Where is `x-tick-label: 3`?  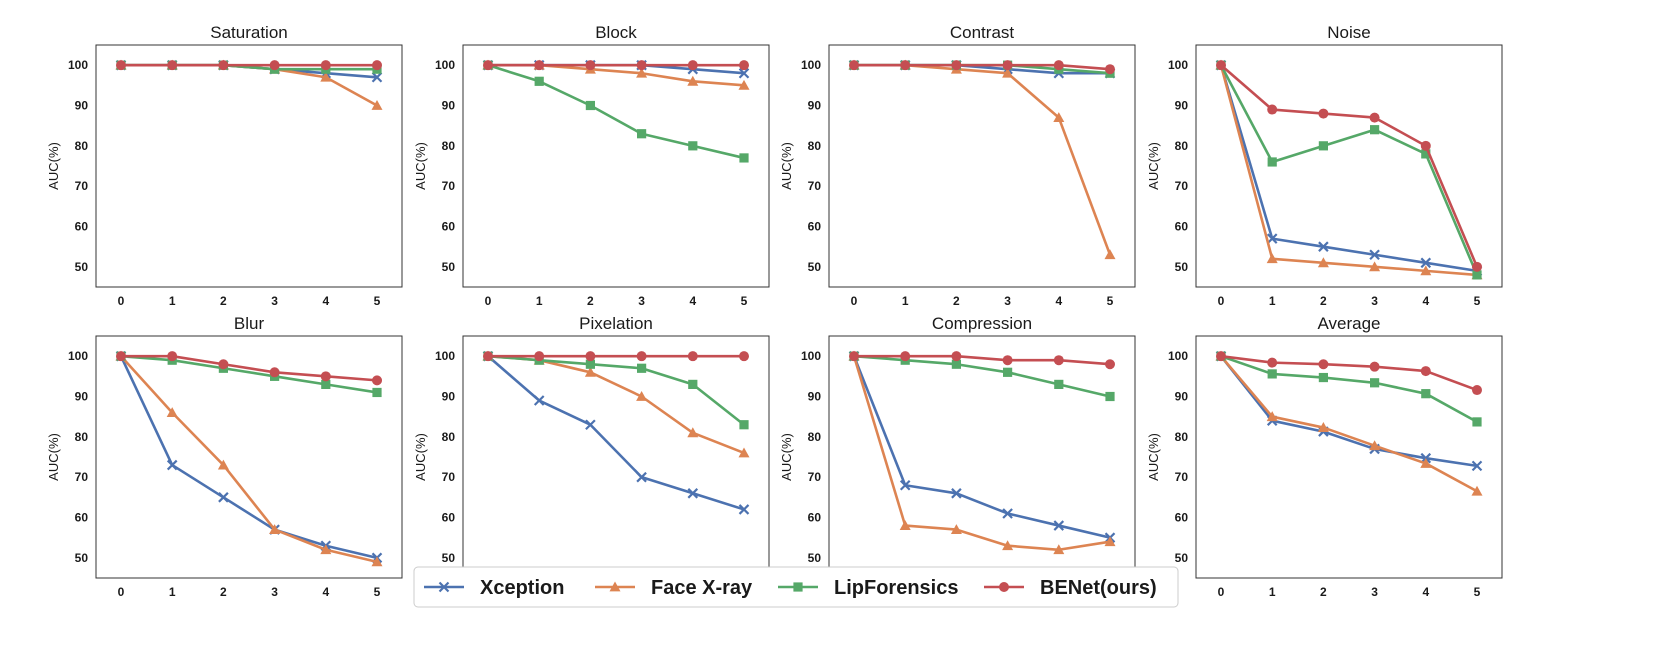
x-tick-label: 3 is located at coordinates (641, 301).